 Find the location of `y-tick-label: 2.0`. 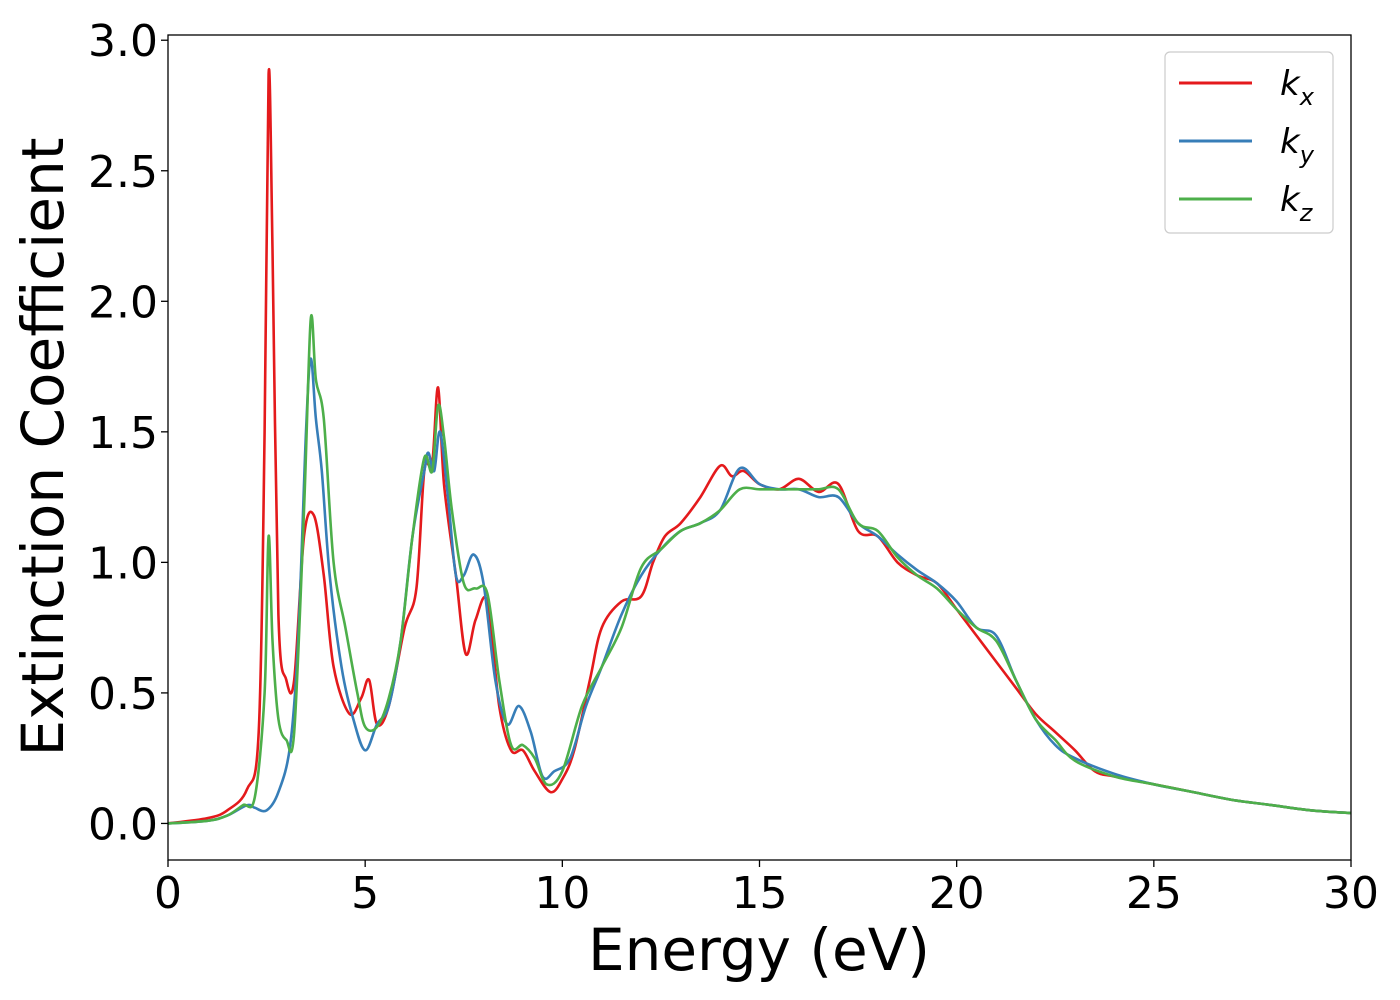

y-tick-label: 2.0 is located at coordinates (123, 302).